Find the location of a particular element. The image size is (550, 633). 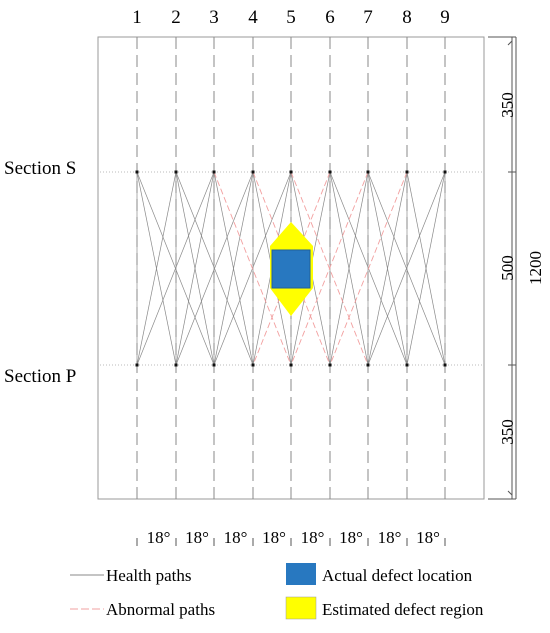

dim-upper: 350 is located at coordinates (507, 105).